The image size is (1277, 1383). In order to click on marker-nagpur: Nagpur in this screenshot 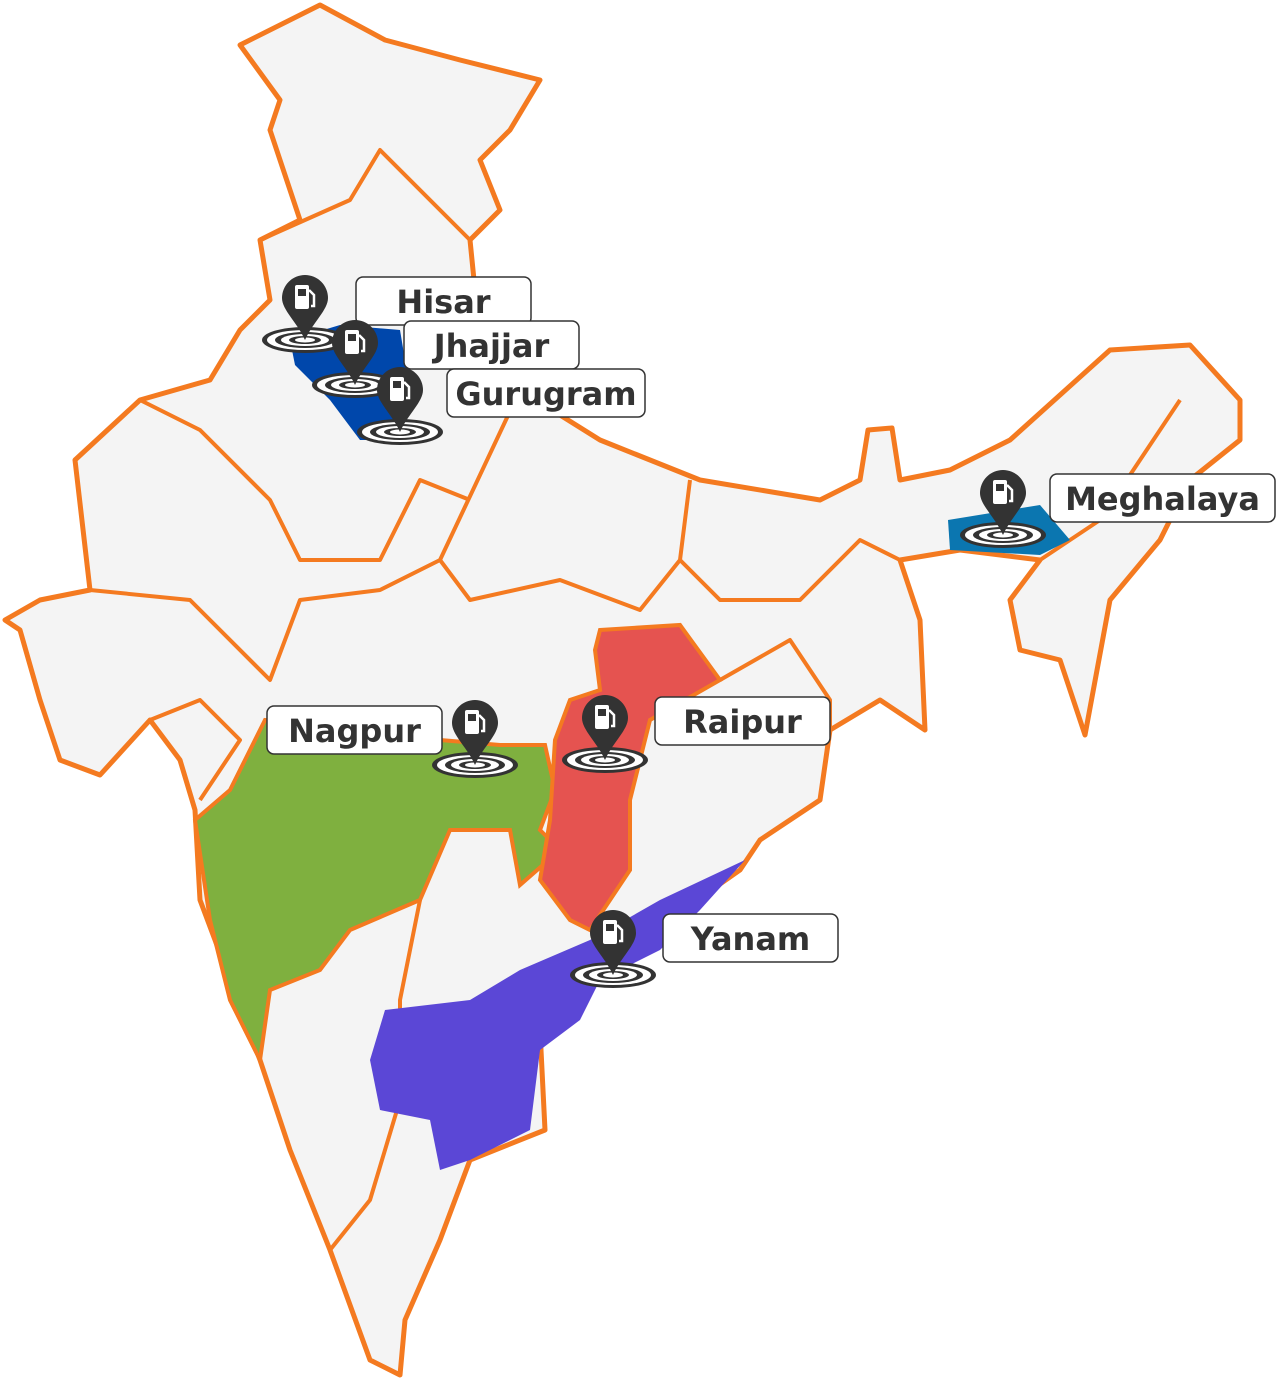, I will do `click(392, 739)`.